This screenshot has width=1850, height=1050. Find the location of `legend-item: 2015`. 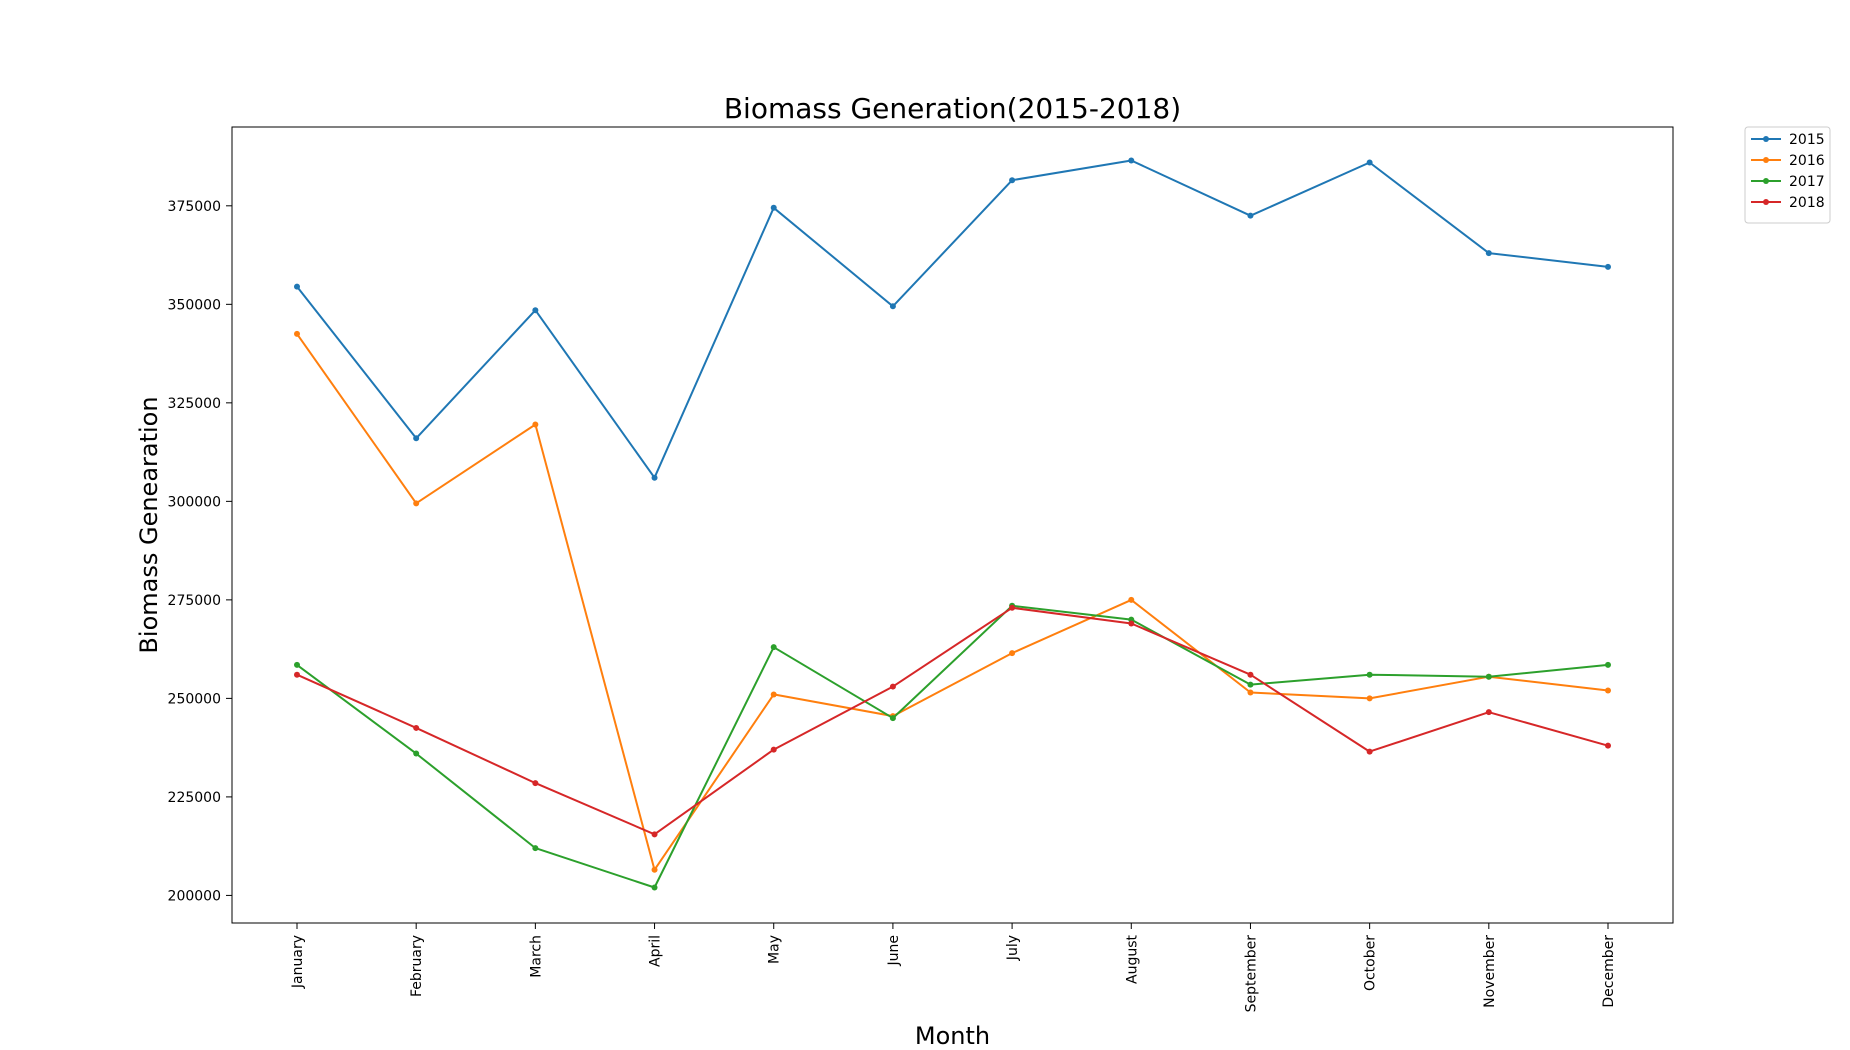

legend-item: 2015 is located at coordinates (1788, 140).